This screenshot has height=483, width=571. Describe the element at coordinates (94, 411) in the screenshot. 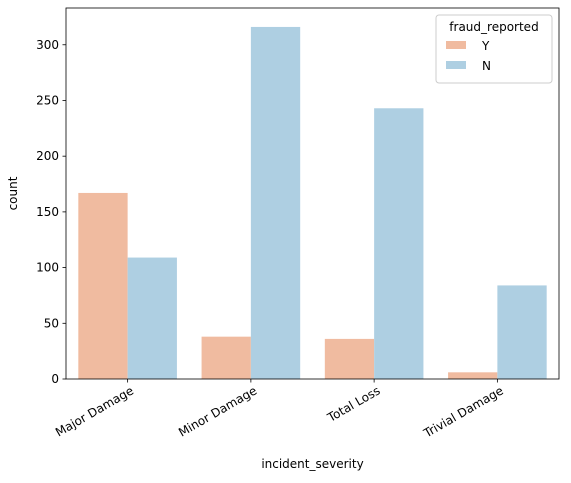

I see `x-tick-label: Major Damage` at that location.